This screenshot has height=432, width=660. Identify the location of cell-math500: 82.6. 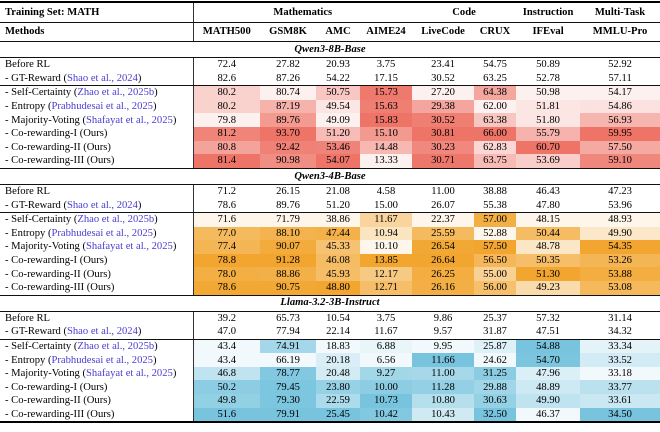
(226, 79).